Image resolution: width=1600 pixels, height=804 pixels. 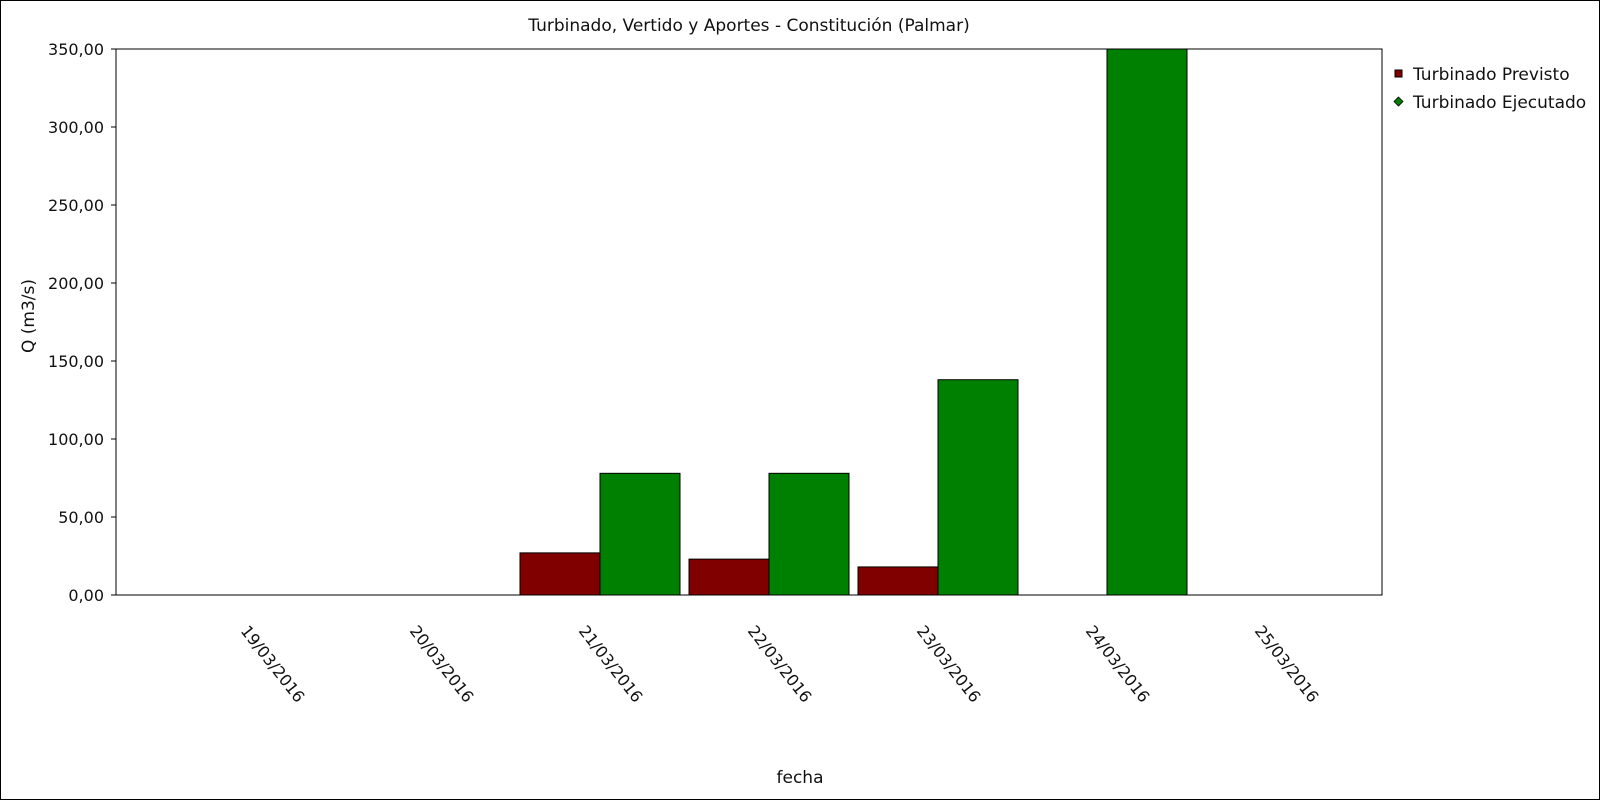 I want to click on y-tick-label: 50,00, so click(x=81, y=517).